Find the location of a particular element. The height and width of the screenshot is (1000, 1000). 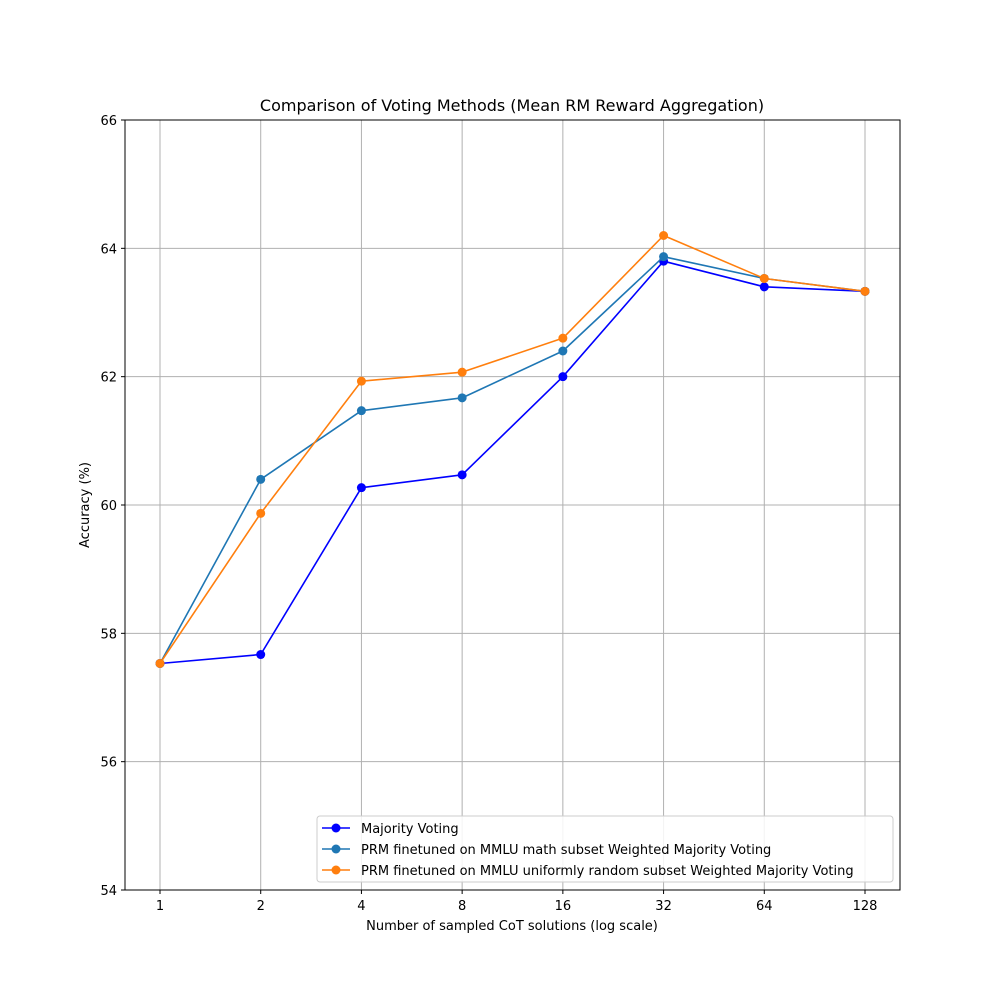

y-tick-label: 66 is located at coordinates (108, 121).